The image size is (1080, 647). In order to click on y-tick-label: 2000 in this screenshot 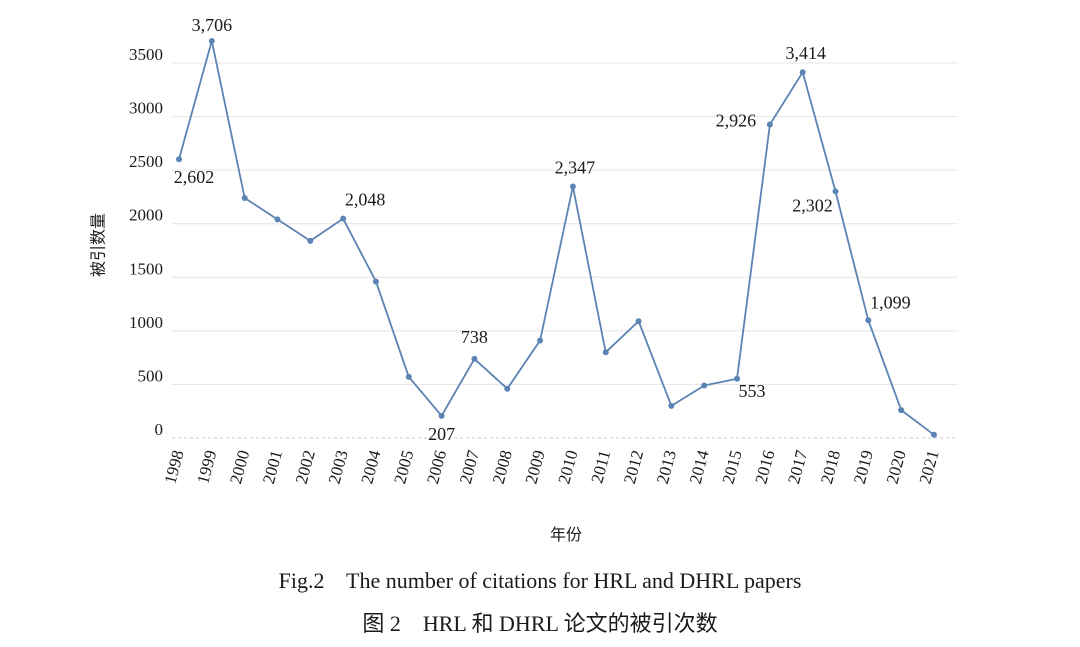, I will do `click(146, 215)`.